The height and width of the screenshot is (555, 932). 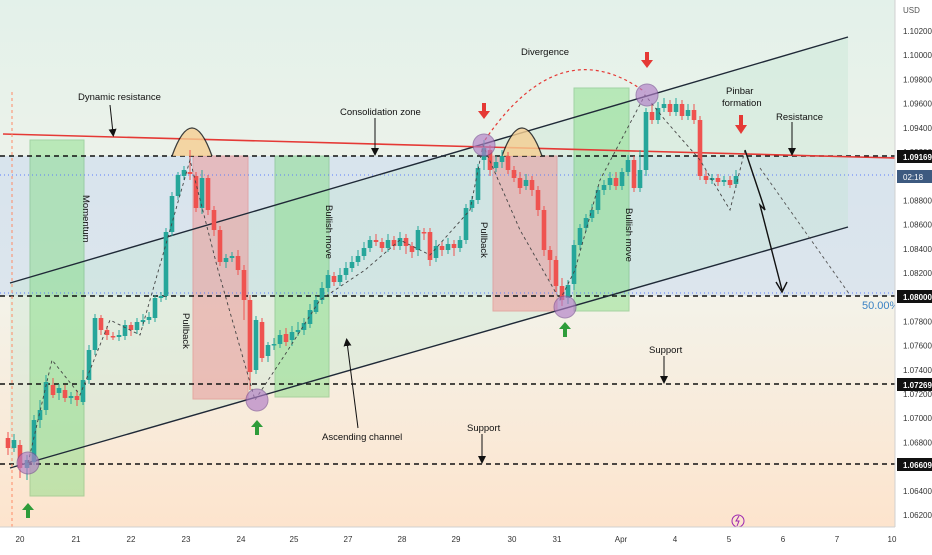 I want to click on y-tick-label: 1.06800, so click(x=917, y=442).